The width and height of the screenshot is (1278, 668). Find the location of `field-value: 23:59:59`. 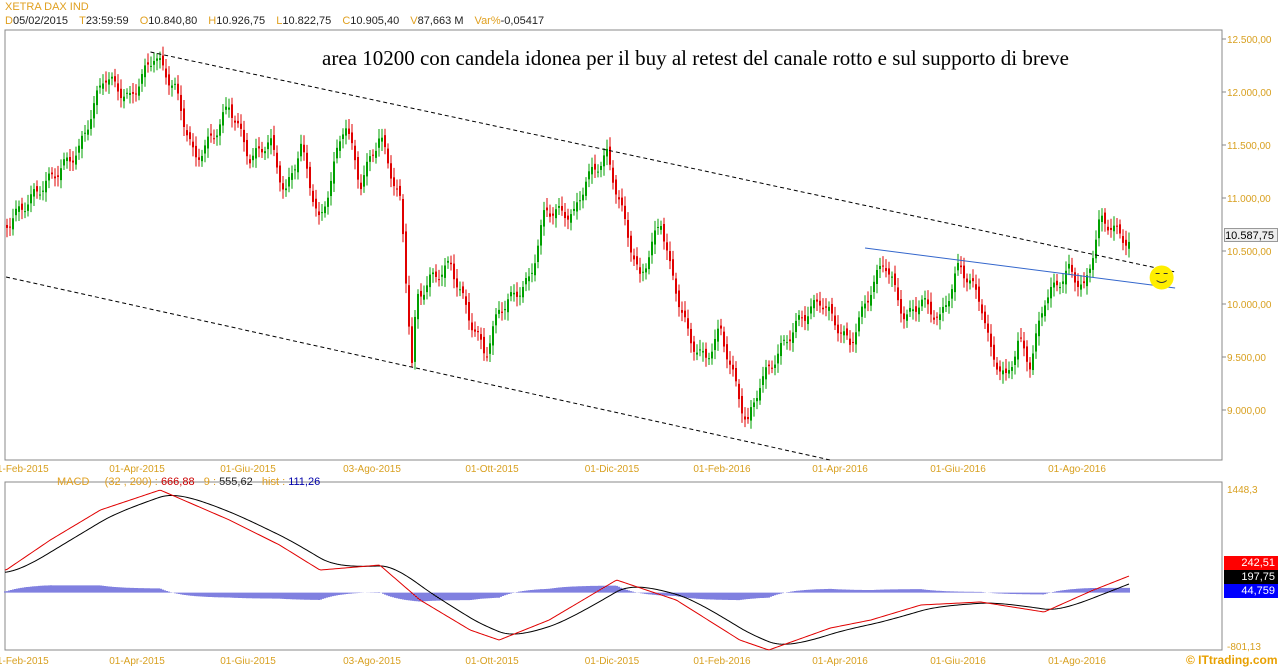

field-value: 23:59:59 is located at coordinates (108, 21).